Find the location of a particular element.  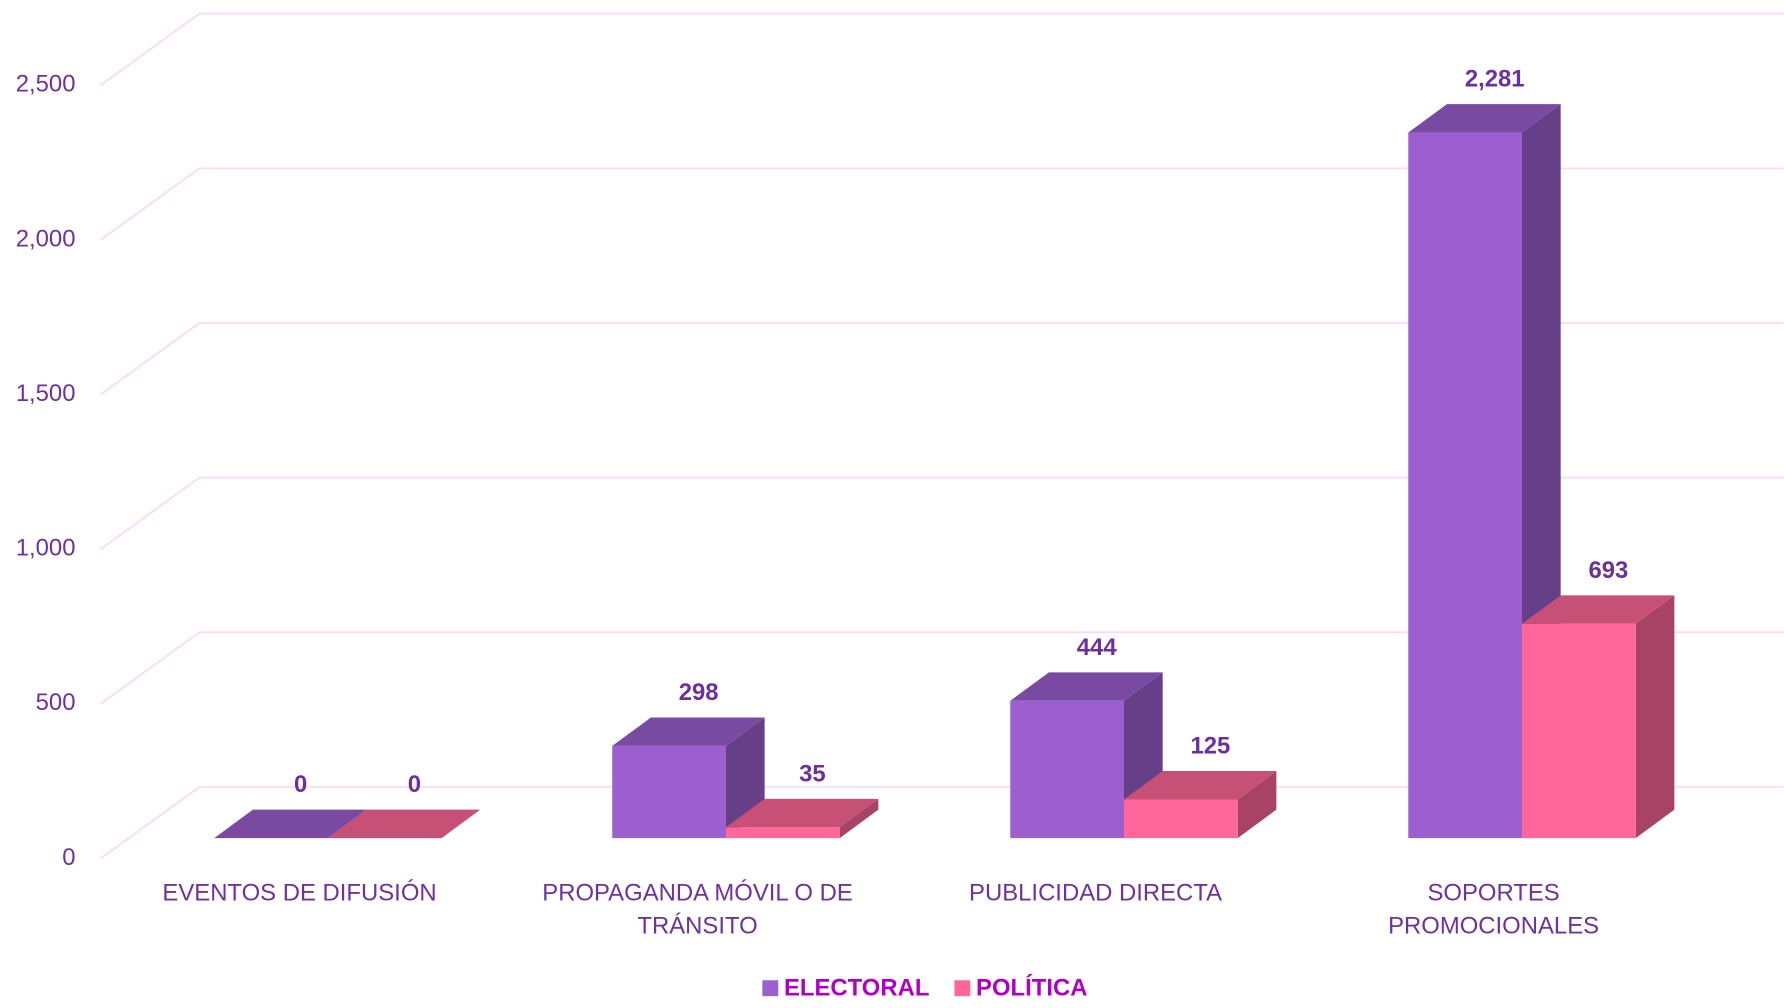

y-tick-label: 1,000 is located at coordinates (46, 548).